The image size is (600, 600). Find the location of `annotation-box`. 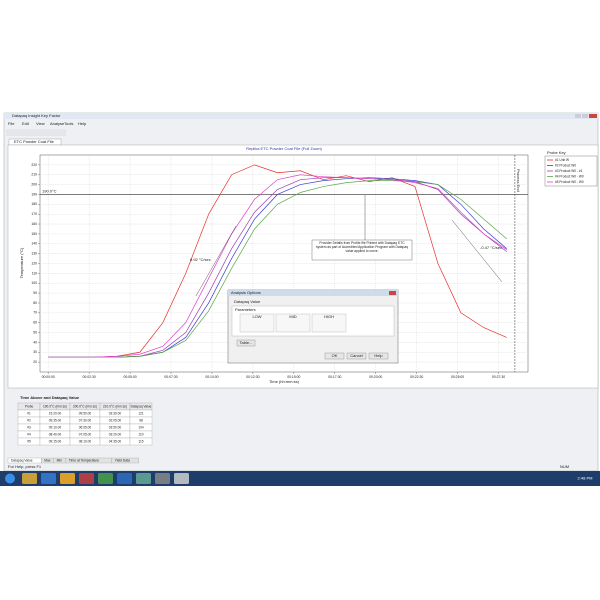

annotation-box is located at coordinates (362, 250).